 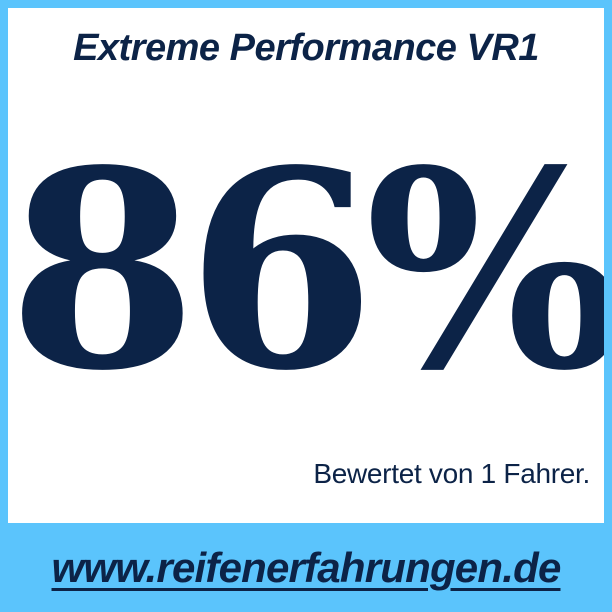 I want to click on footer-bar: www.reifenerfahrungen.de, so click(x=306, y=567).